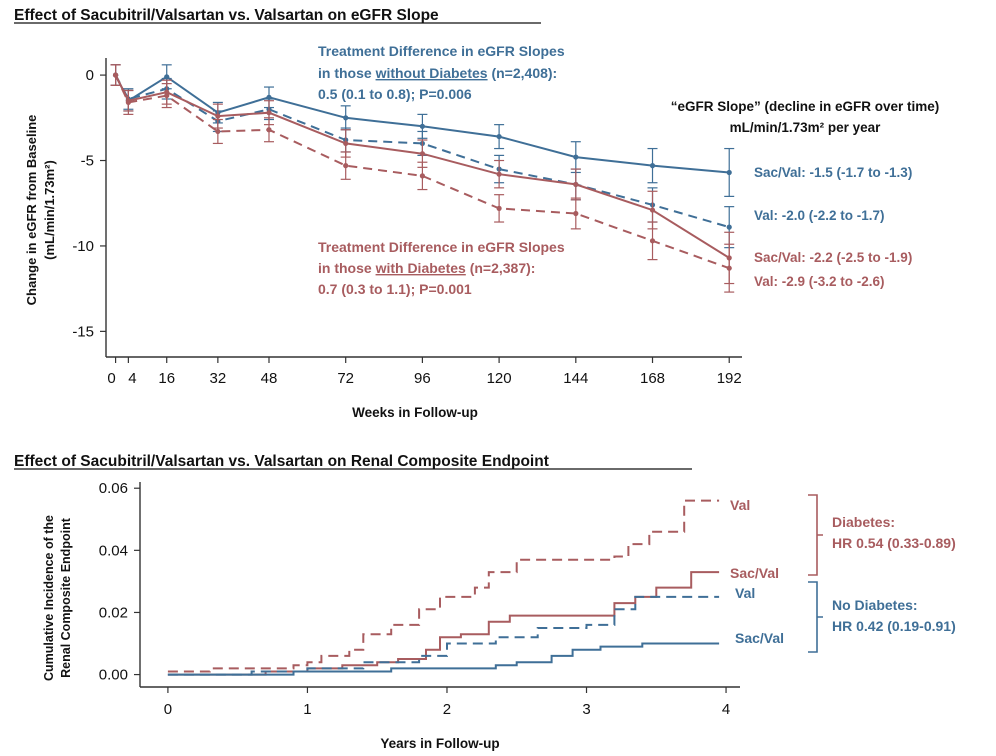 Image resolution: width=996 pixels, height=756 pixels. Describe the element at coordinates (422, 378) in the screenshot. I see `egfr-x-tick-label: 96` at that location.